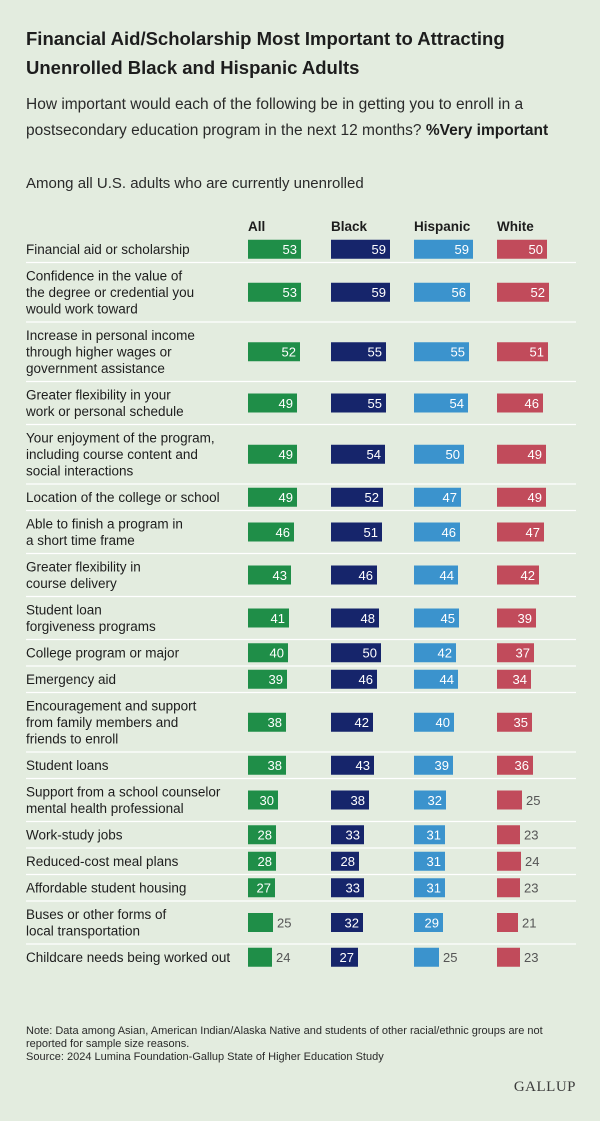 This screenshot has height=1121, width=600. What do you see at coordinates (120, 437) in the screenshot?
I see `category-label-line: Your enjoyment of the program,` at bounding box center [120, 437].